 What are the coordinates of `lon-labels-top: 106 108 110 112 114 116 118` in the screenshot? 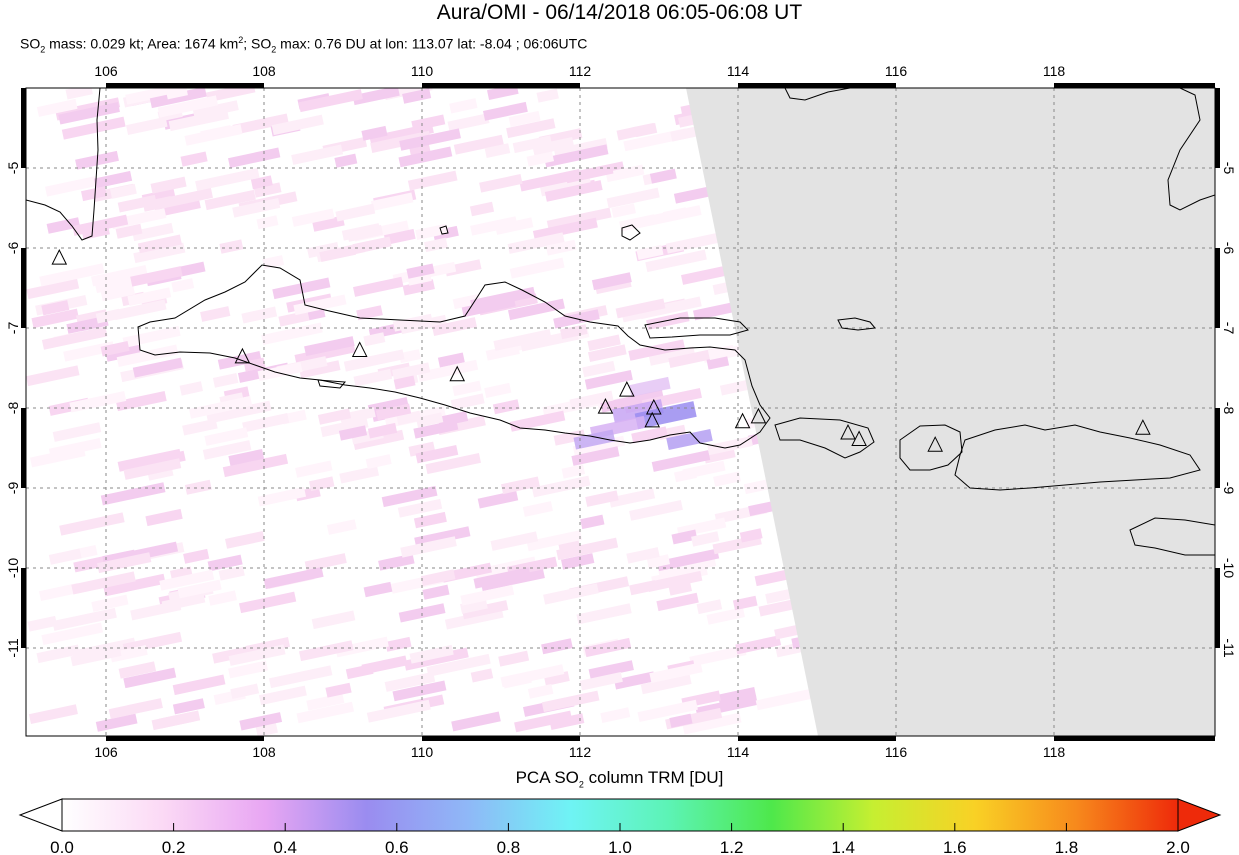 It's located at (579, 71).